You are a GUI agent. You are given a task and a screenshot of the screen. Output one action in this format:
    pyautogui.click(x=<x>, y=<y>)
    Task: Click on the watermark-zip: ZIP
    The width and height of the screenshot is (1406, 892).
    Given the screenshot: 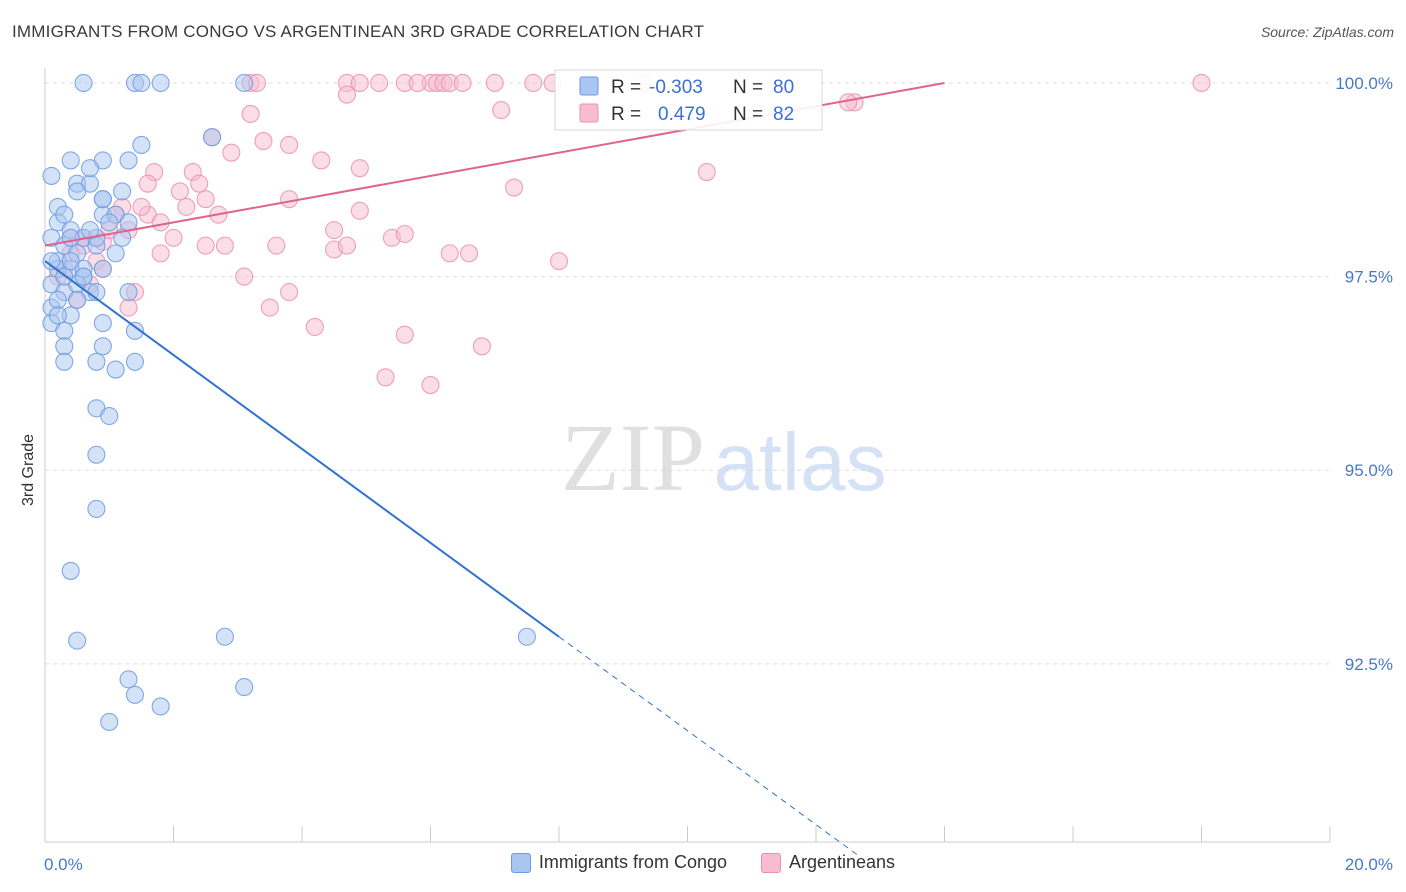 What is the action you would take?
    pyautogui.click(x=633, y=457)
    